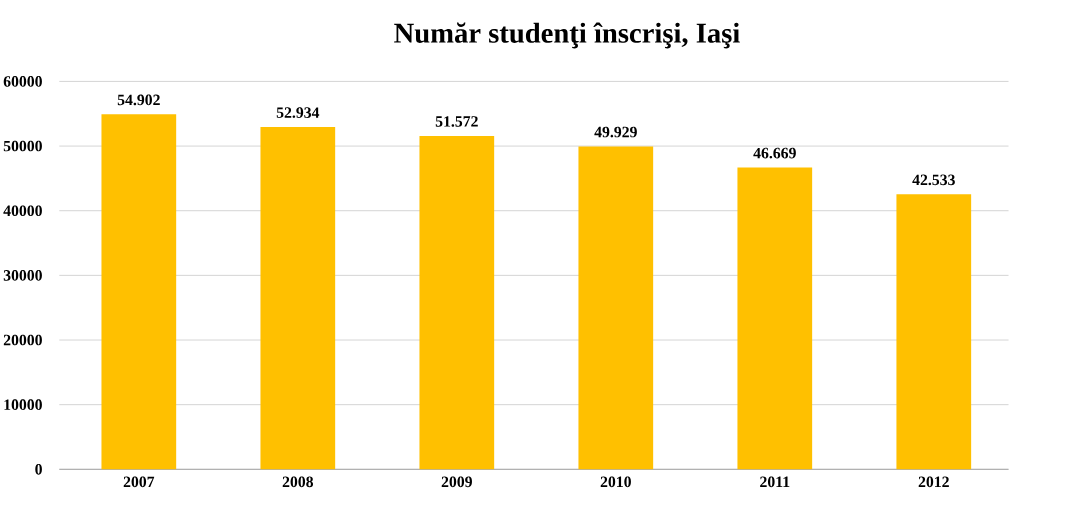 This screenshot has width=1088, height=512. What do you see at coordinates (933, 481) in the screenshot?
I see `x-tick-label: 2012` at bounding box center [933, 481].